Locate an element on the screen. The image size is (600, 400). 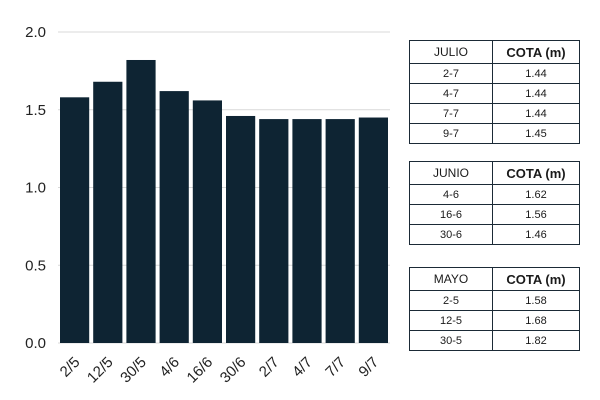
table-row: 4-7 1.44 is located at coordinates (494, 93).